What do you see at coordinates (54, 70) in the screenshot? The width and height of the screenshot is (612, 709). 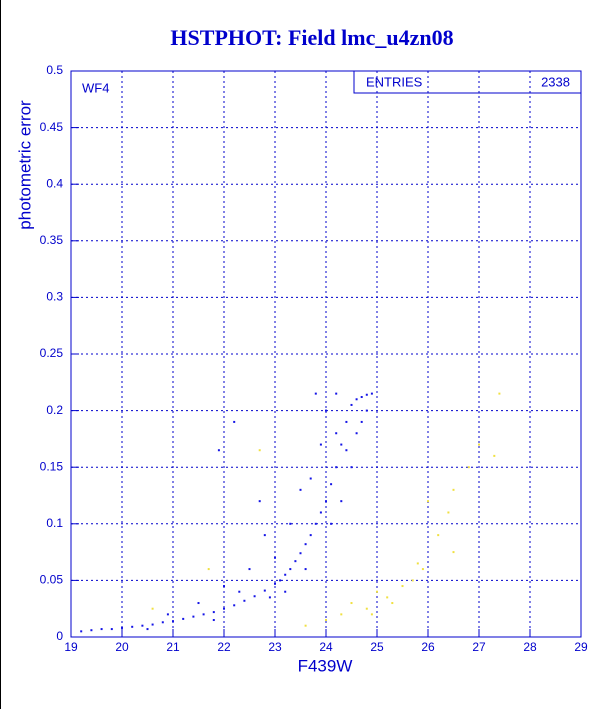 I see `y-tick-label: 0.5` at bounding box center [54, 70].